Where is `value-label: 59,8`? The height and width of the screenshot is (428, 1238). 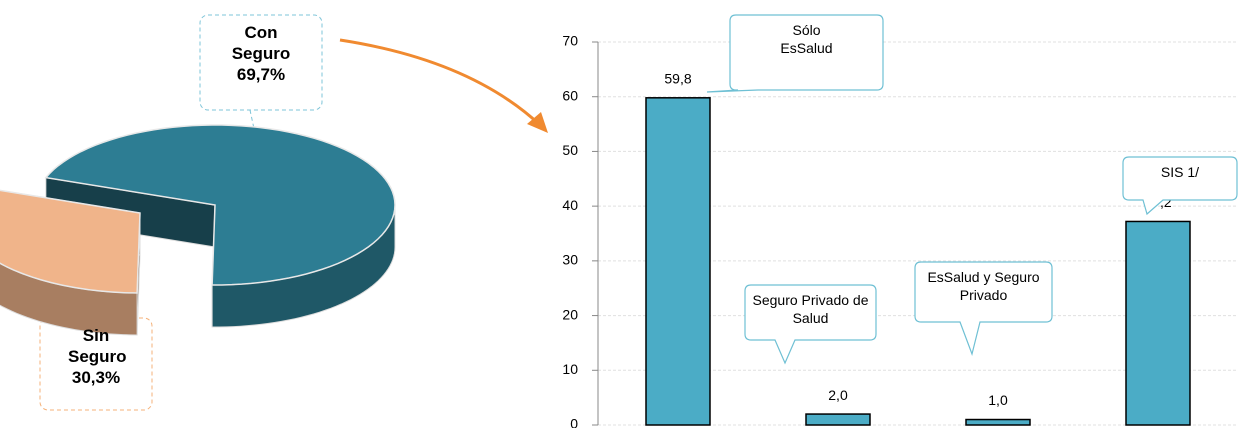 value-label: 59,8 is located at coordinates (677, 79).